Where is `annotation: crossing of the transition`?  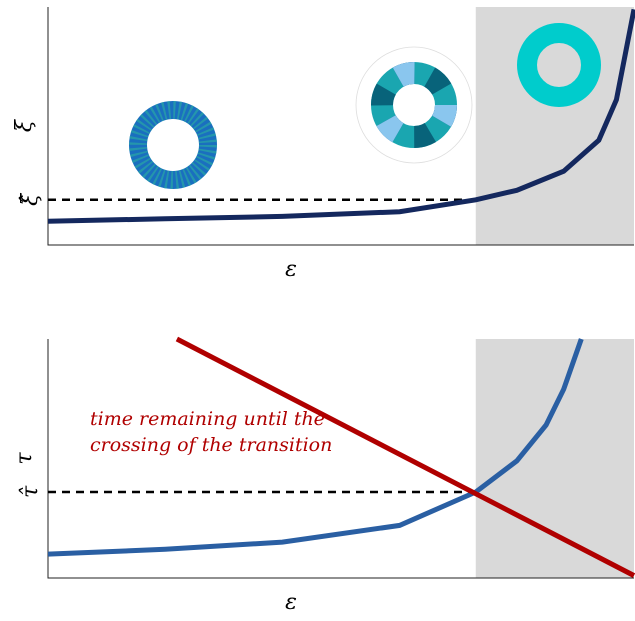
annotation: crossing of the transition is located at coordinates (211, 445).